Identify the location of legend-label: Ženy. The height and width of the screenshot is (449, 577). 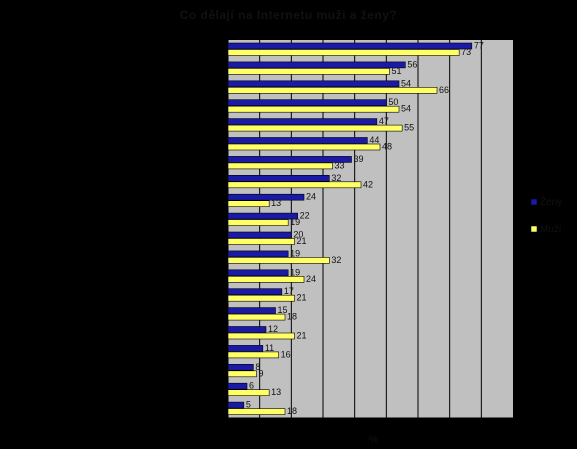
(551, 201).